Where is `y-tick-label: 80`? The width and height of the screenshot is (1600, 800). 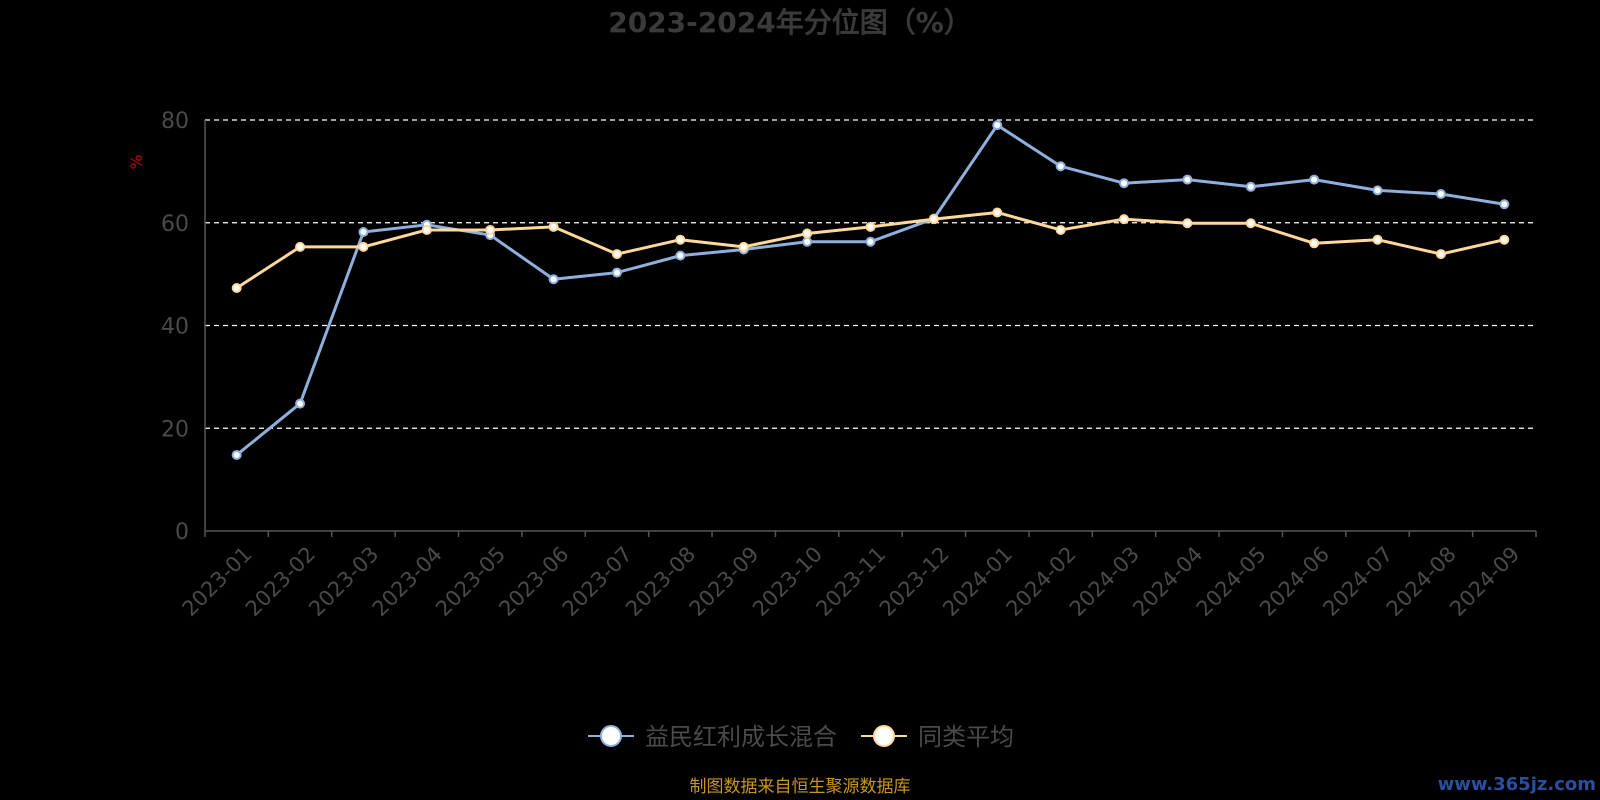
y-tick-label: 80 is located at coordinates (175, 121).